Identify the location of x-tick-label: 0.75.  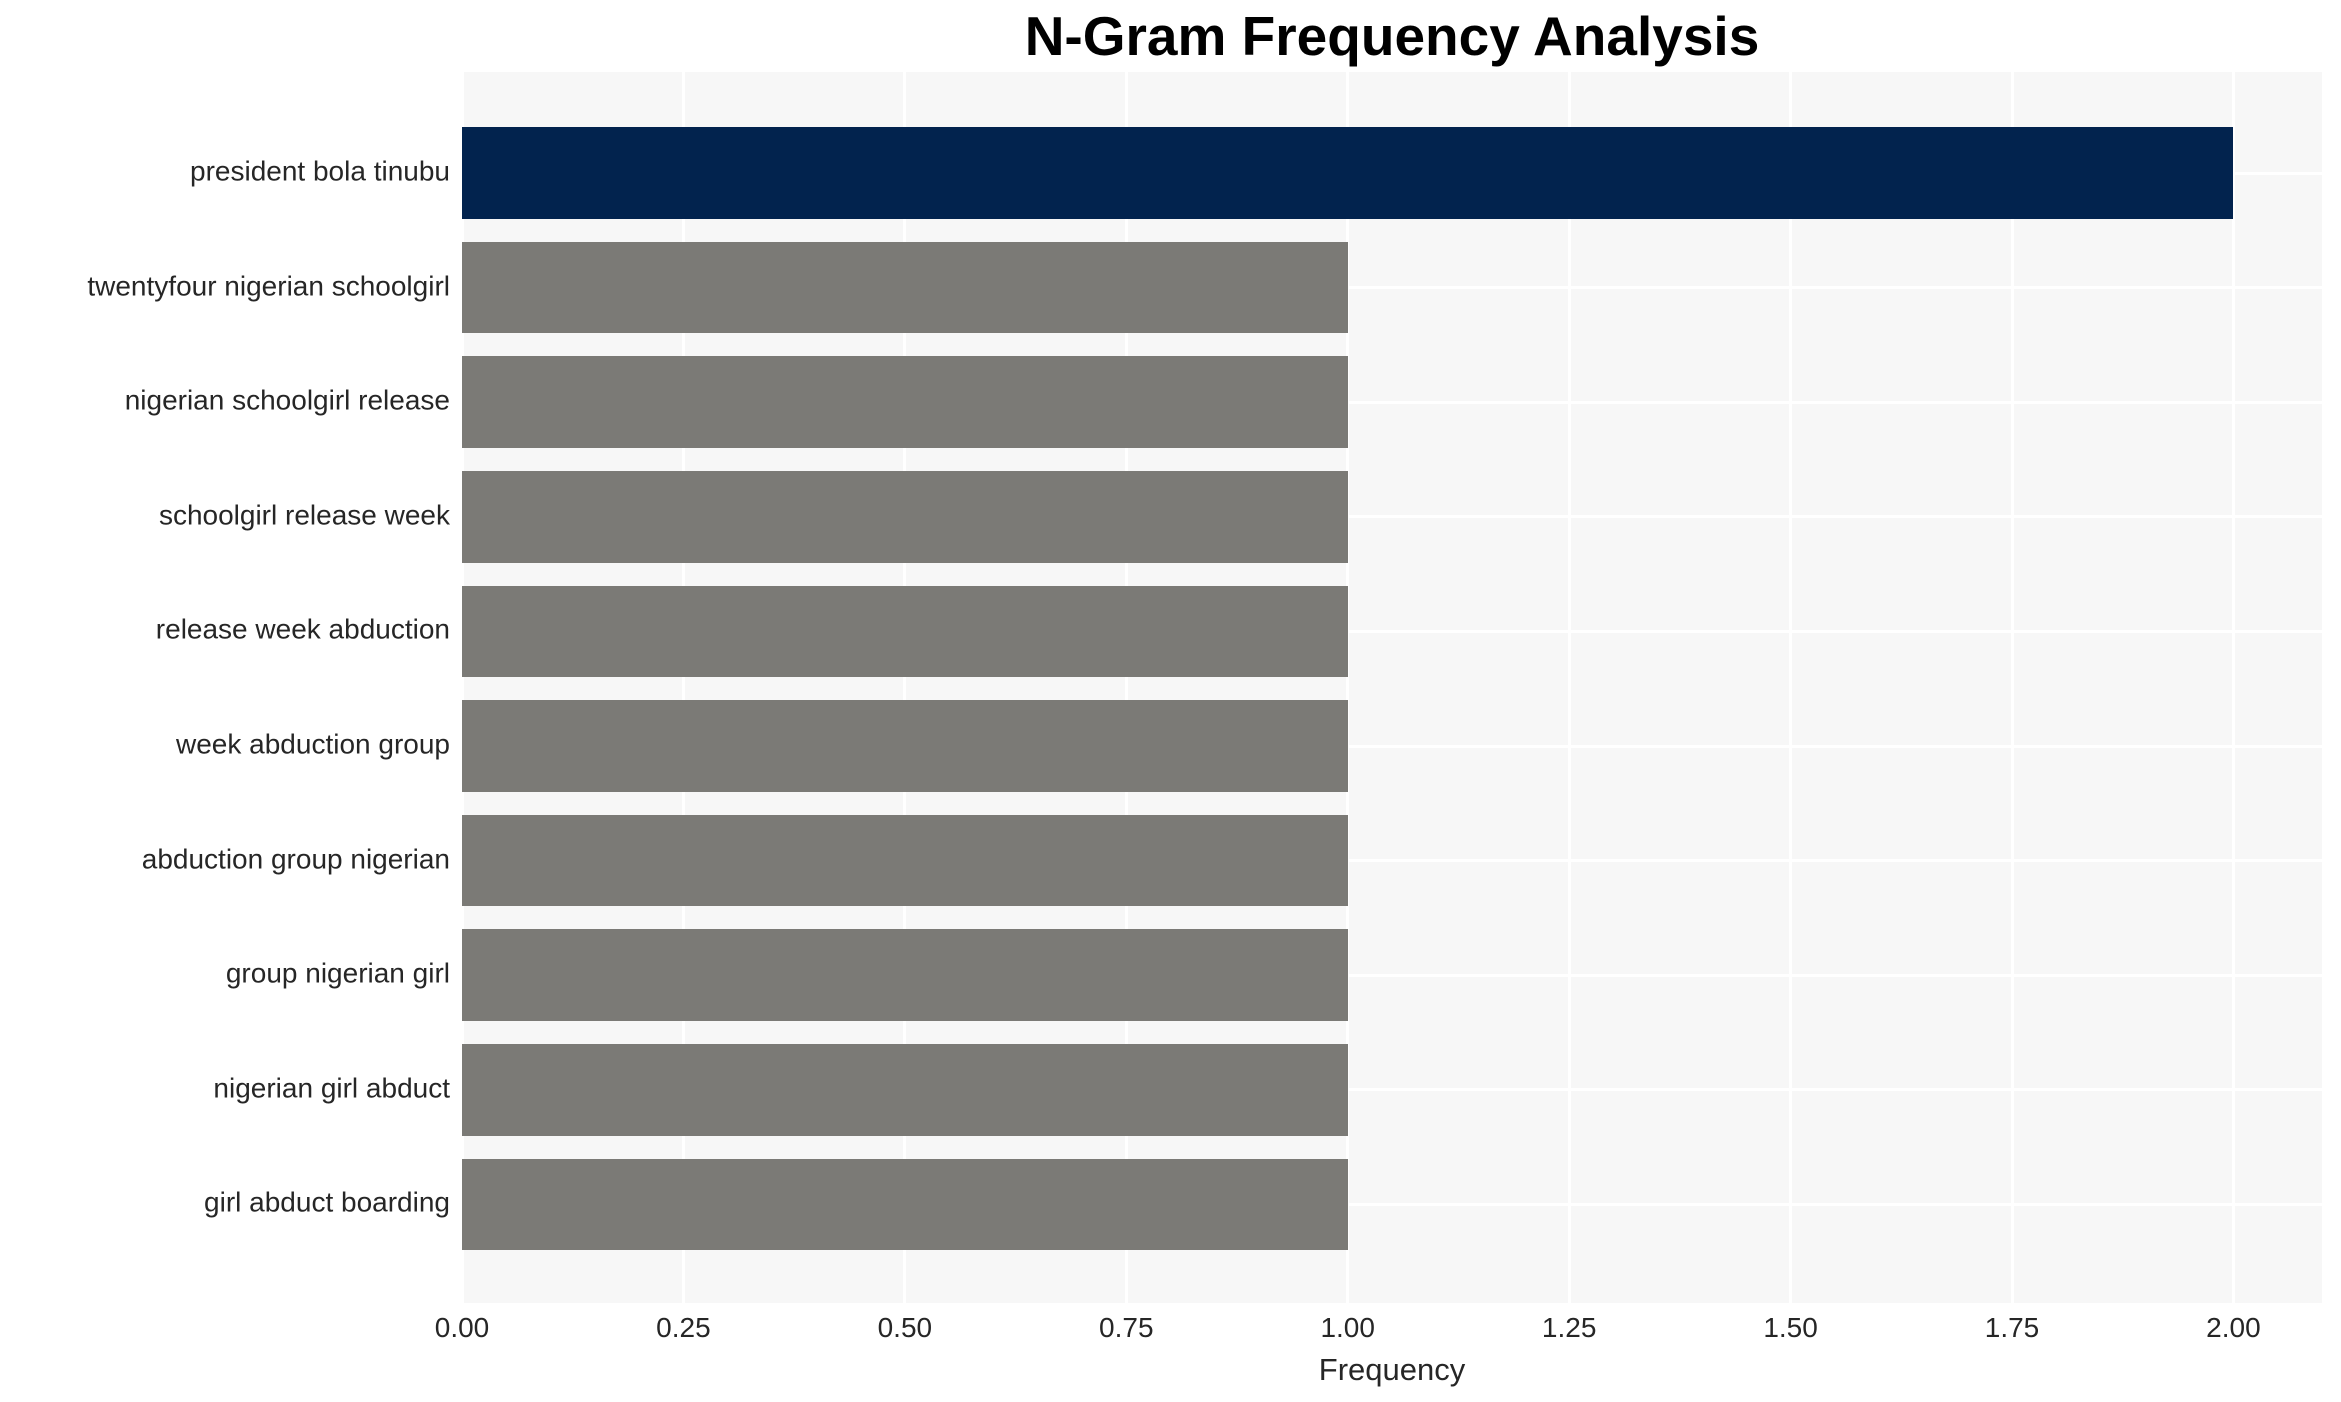
(1126, 1327).